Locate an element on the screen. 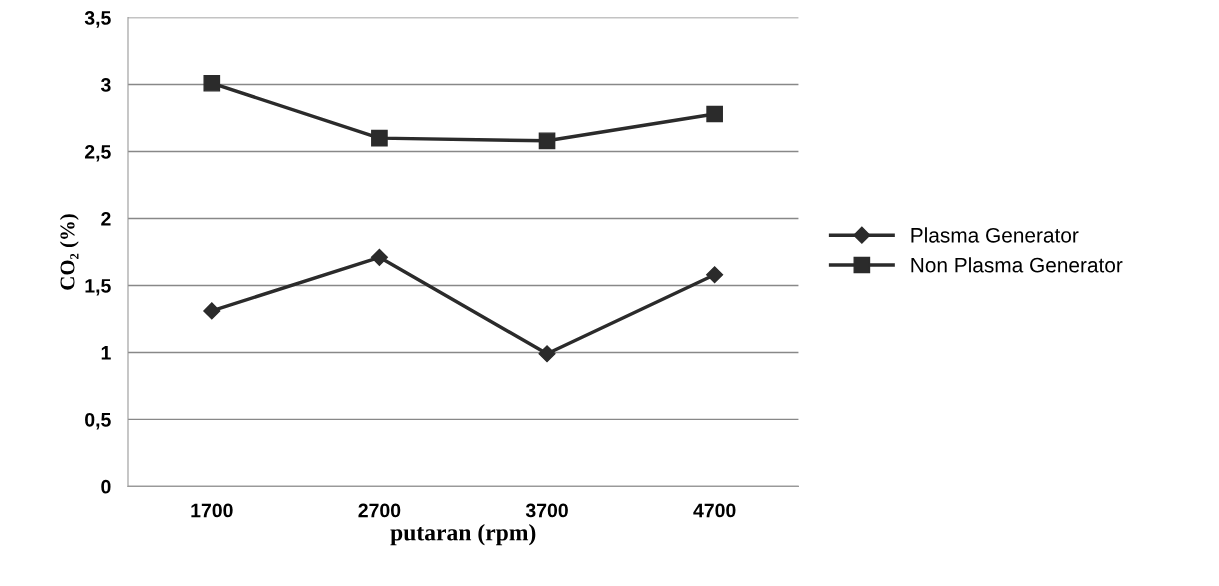 The height and width of the screenshot is (586, 1219). y-tick-label: 1,5 is located at coordinates (98, 287).